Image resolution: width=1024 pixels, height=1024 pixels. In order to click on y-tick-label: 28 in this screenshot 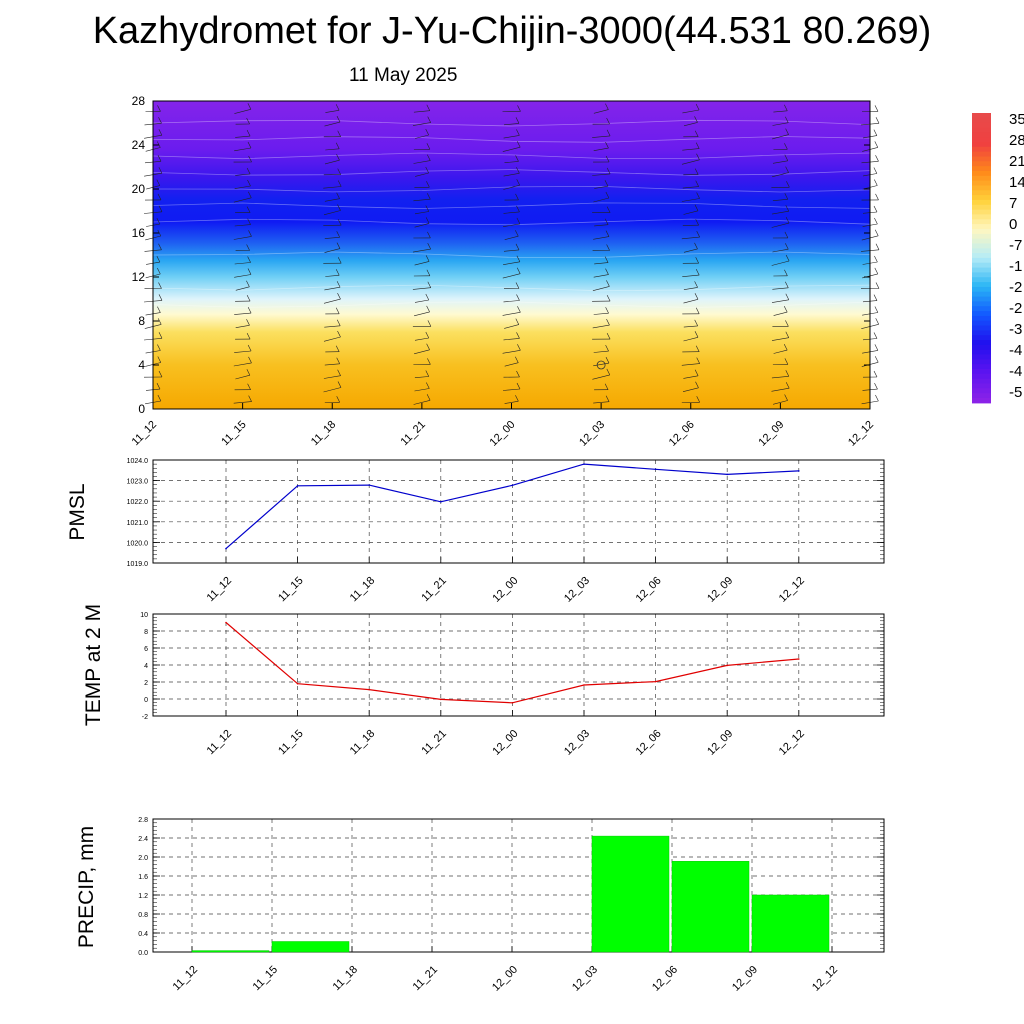, I will do `click(139, 101)`.